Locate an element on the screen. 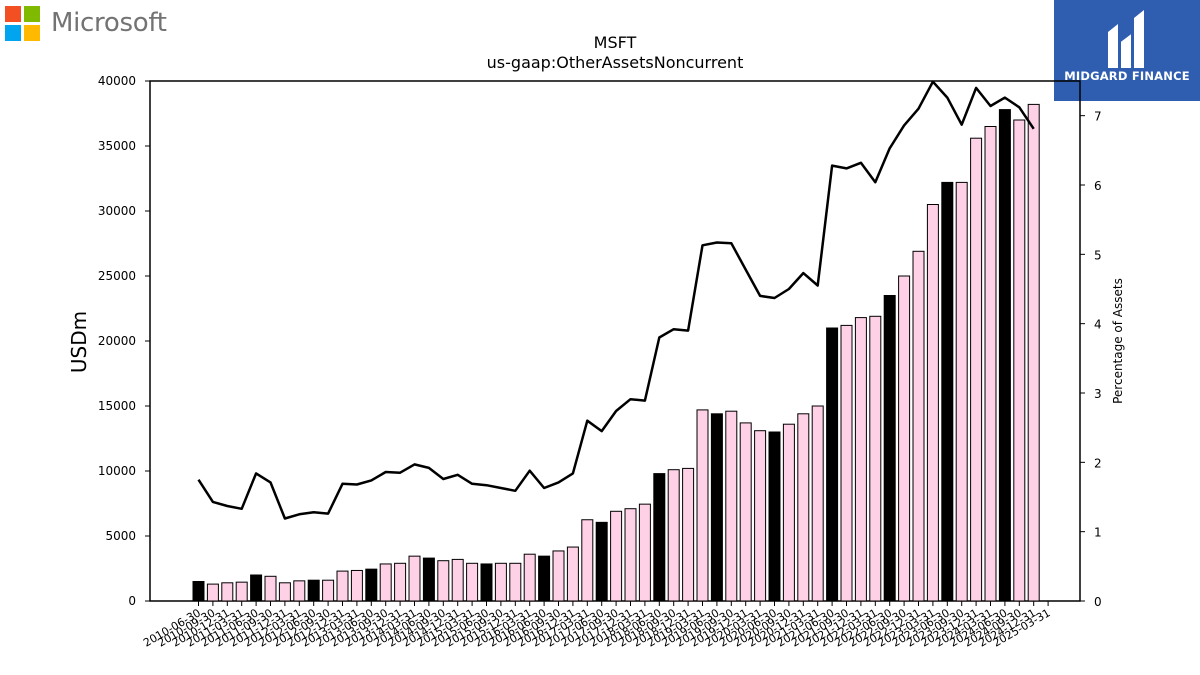 The width and height of the screenshot is (1200, 675). y2-axis-label: Percentage of Assets is located at coordinates (1118, 341).